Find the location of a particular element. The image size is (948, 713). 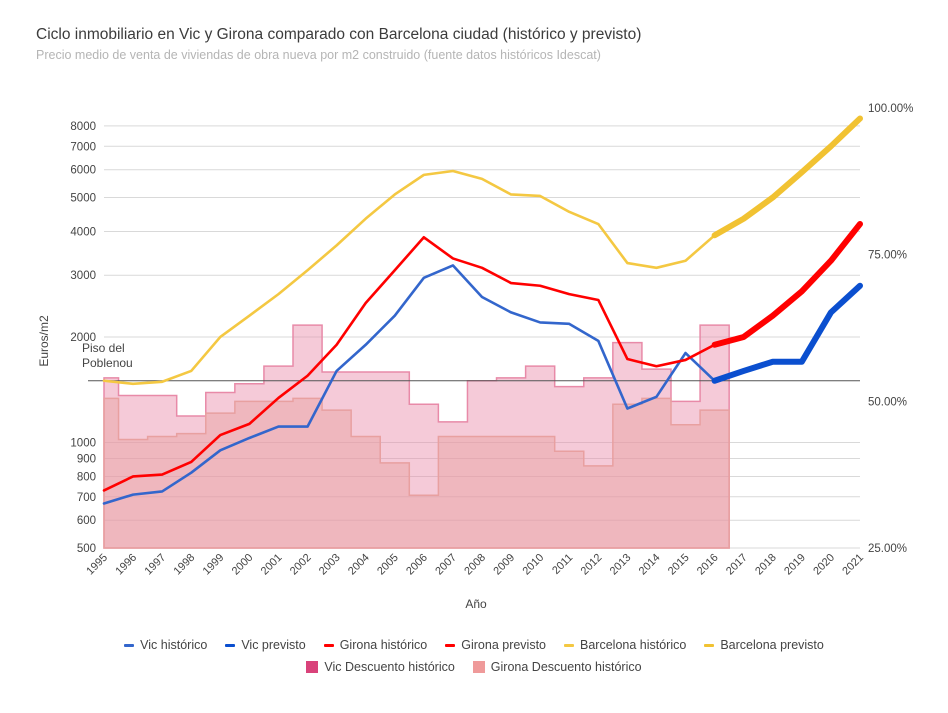

legend-swatch-barcelona-previsto is located at coordinates (709, 645).